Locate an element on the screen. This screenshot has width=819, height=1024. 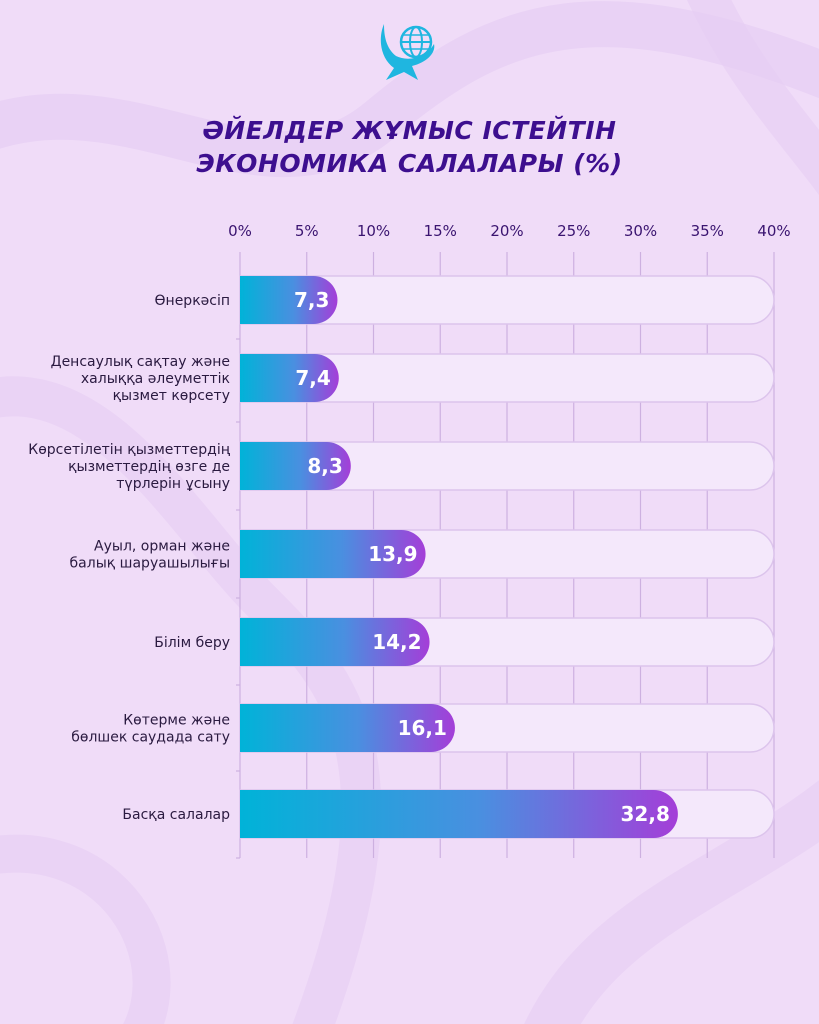
x-tick-label: 0% is located at coordinates (240, 231).